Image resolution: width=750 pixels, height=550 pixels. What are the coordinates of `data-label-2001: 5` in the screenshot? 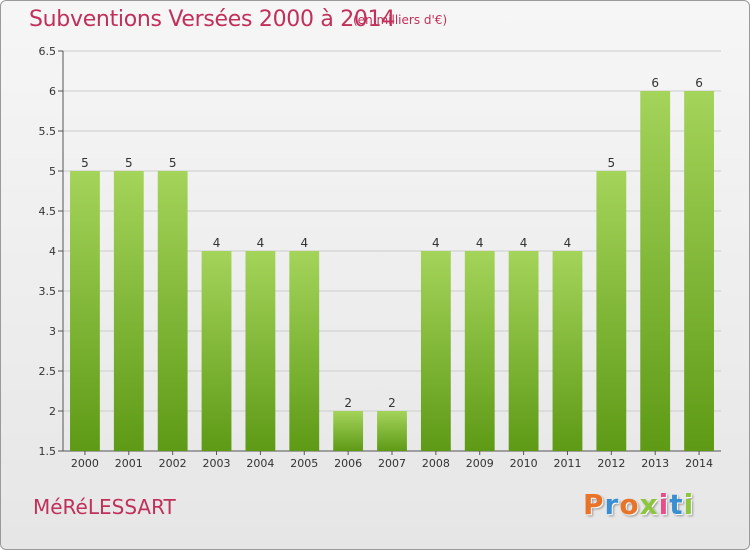 It's located at (129, 163).